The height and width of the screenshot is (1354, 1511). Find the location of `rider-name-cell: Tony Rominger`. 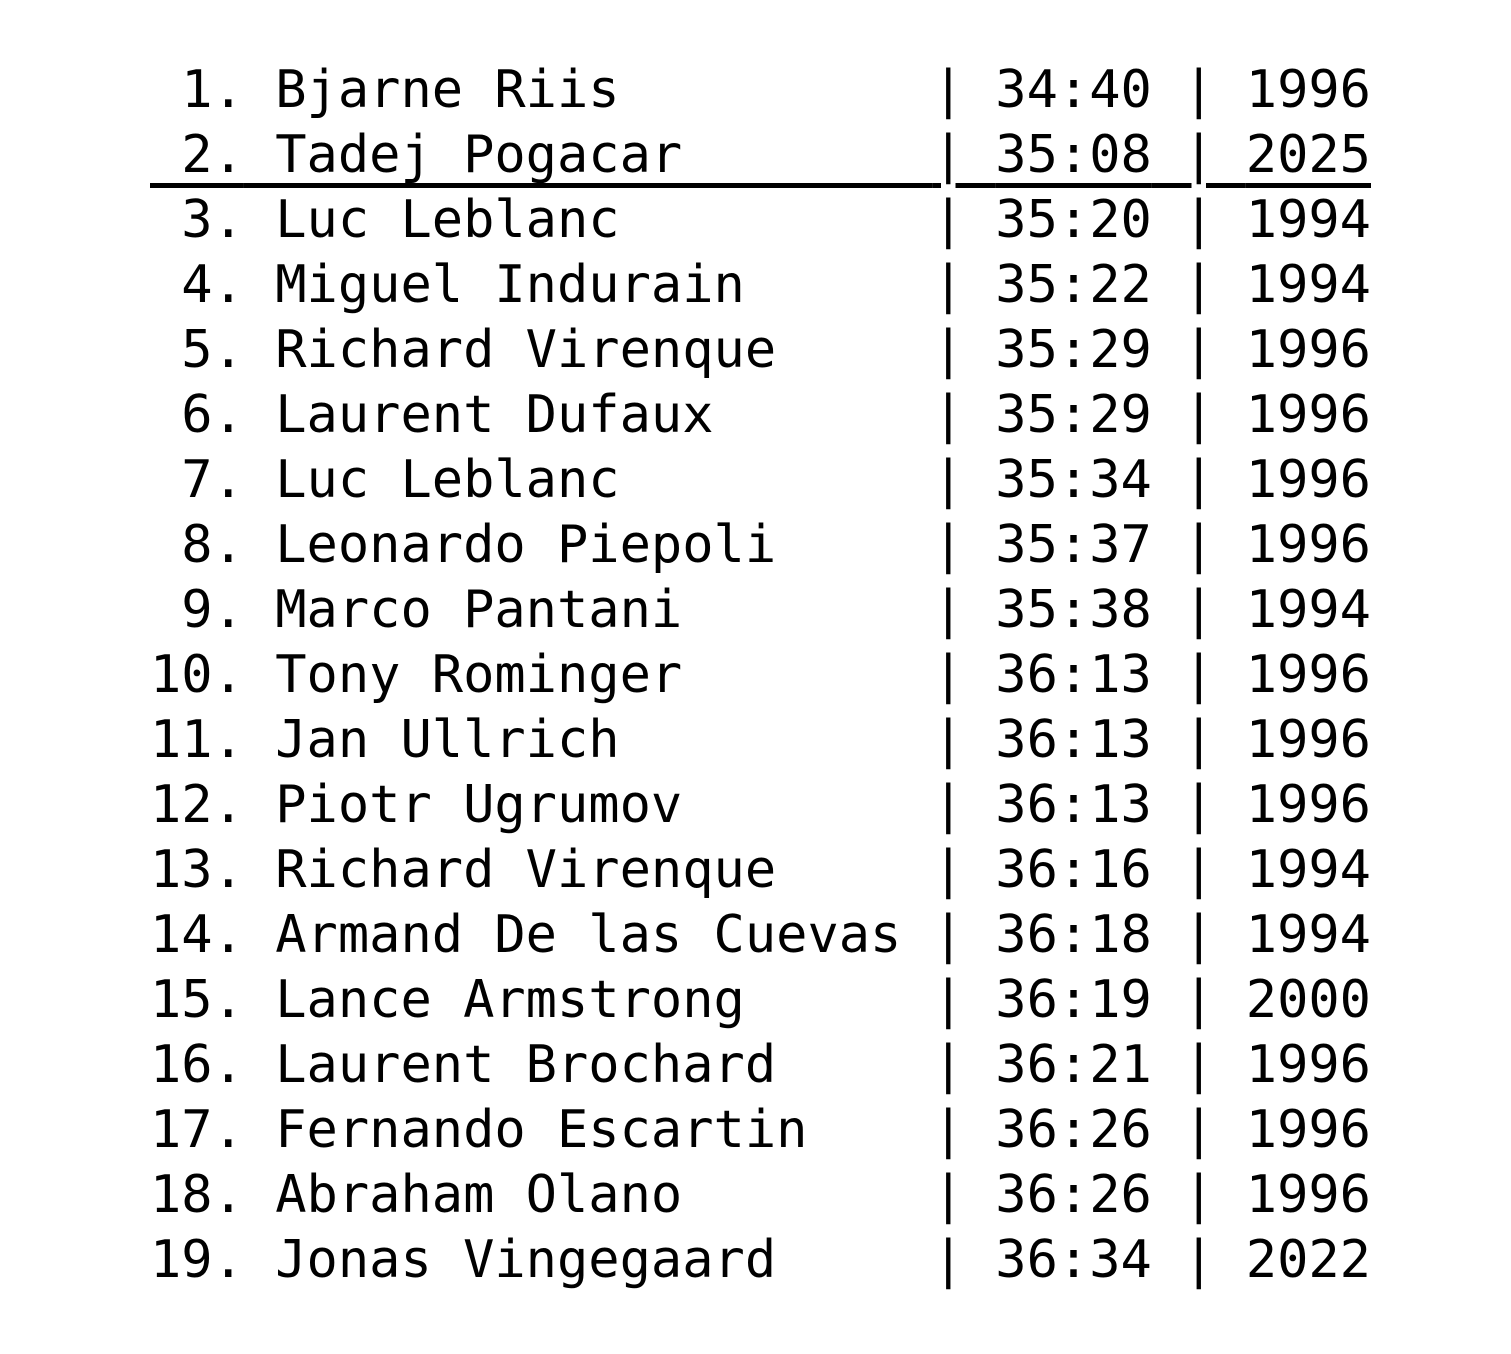

rider-name-cell: Tony Rominger is located at coordinates (588, 675).